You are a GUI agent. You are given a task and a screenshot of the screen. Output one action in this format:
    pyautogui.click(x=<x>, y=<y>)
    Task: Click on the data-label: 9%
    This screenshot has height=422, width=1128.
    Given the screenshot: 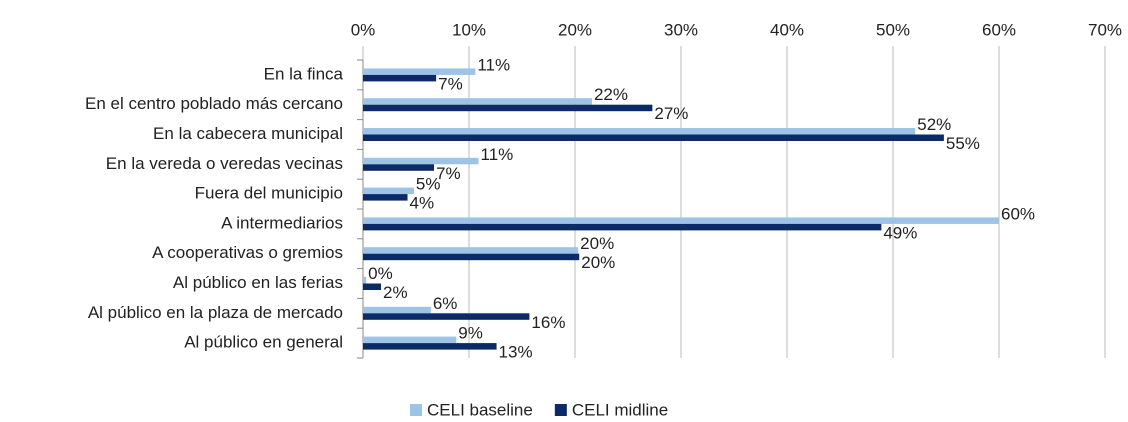 What is the action you would take?
    pyautogui.click(x=470, y=333)
    